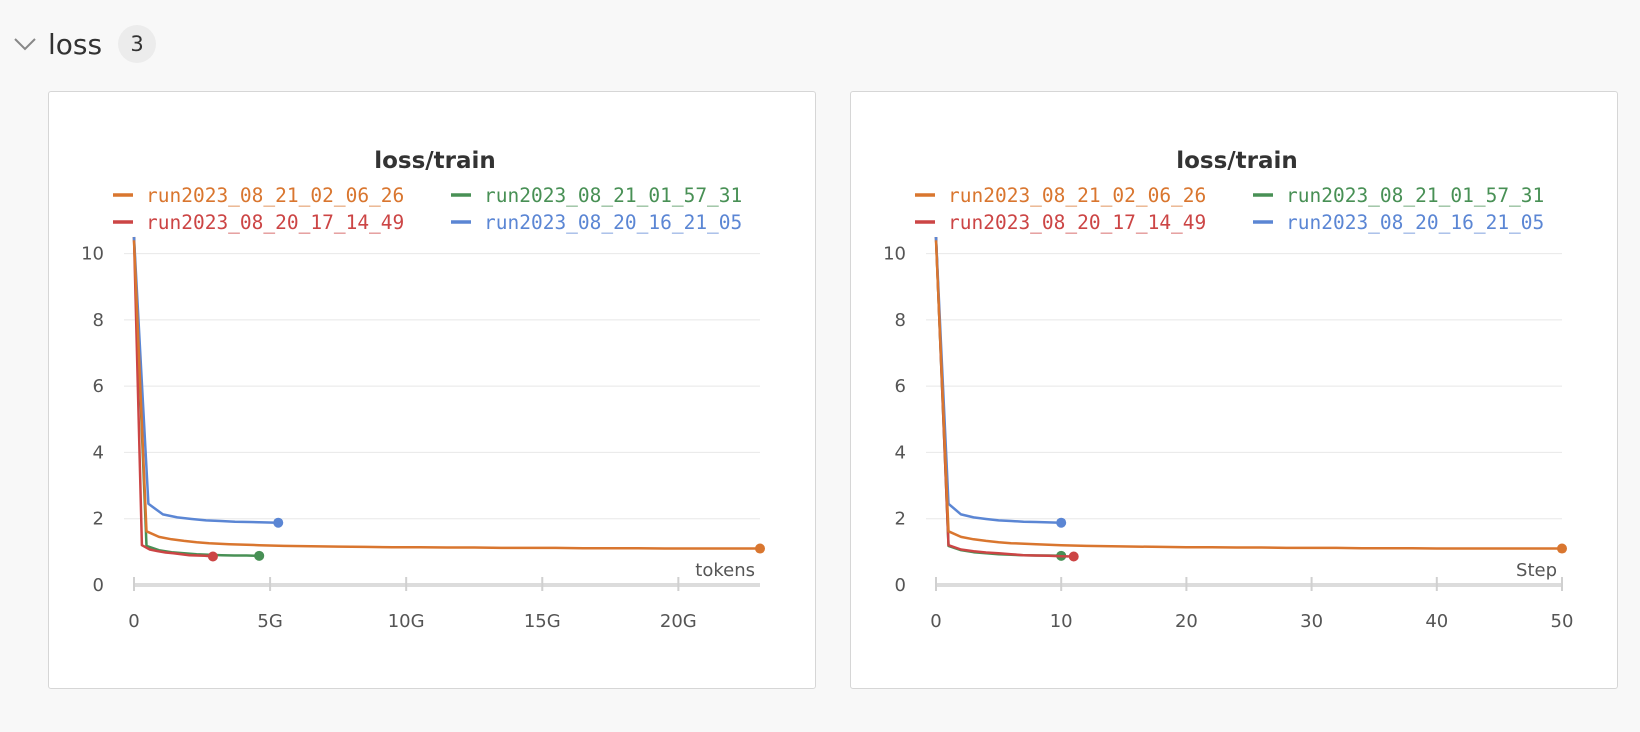 The image size is (1640, 732). What do you see at coordinates (75, 44) in the screenshot?
I see `section-title: loss` at bounding box center [75, 44].